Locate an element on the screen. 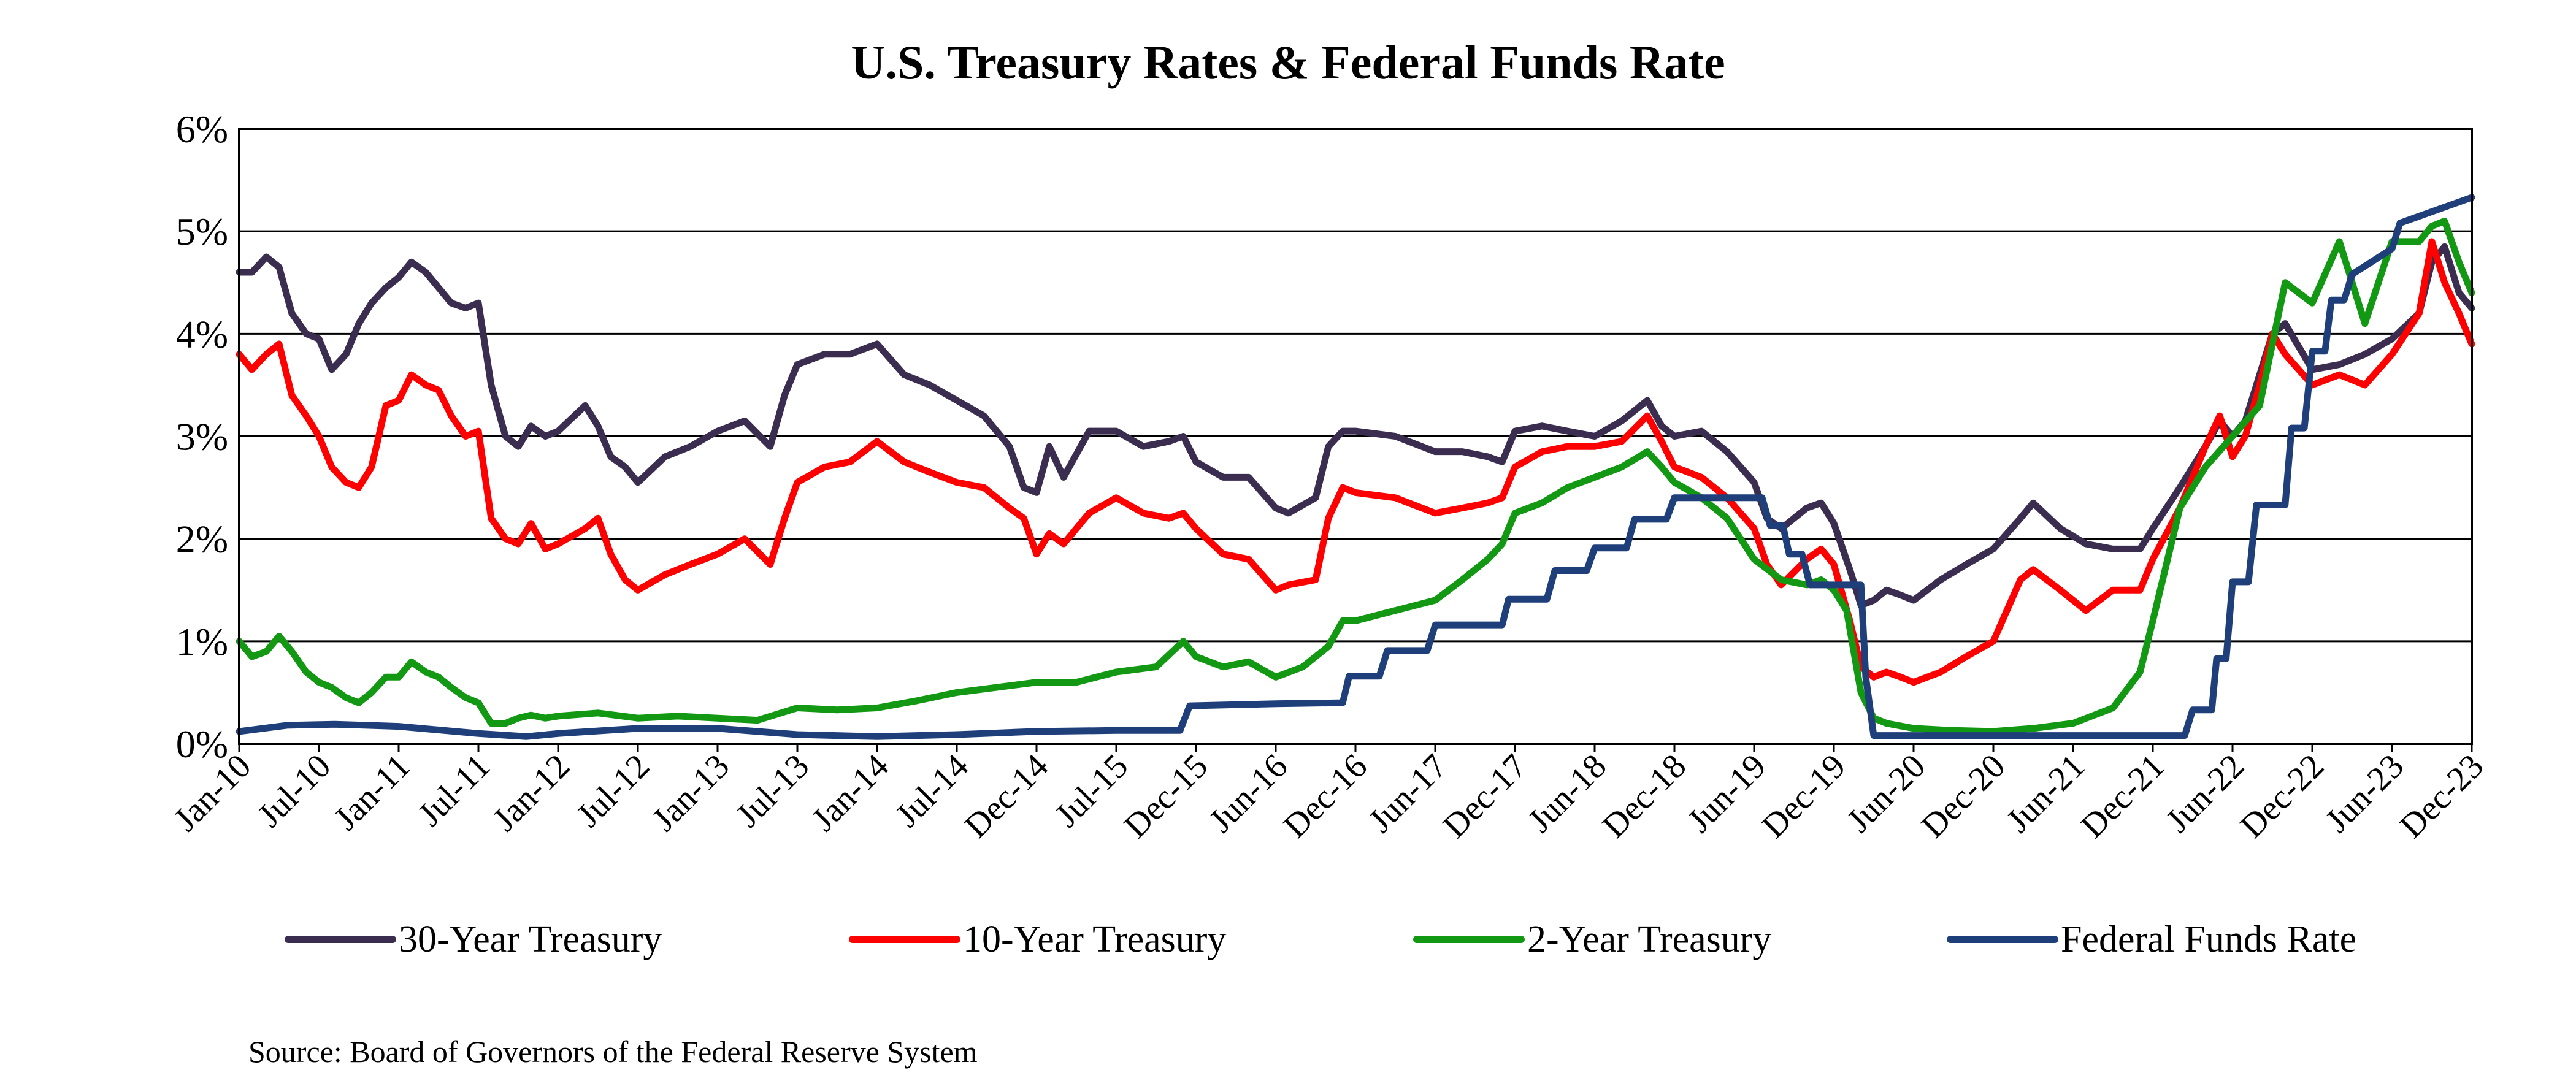  legend-label: 2-Year Treasury is located at coordinates (1649, 939).